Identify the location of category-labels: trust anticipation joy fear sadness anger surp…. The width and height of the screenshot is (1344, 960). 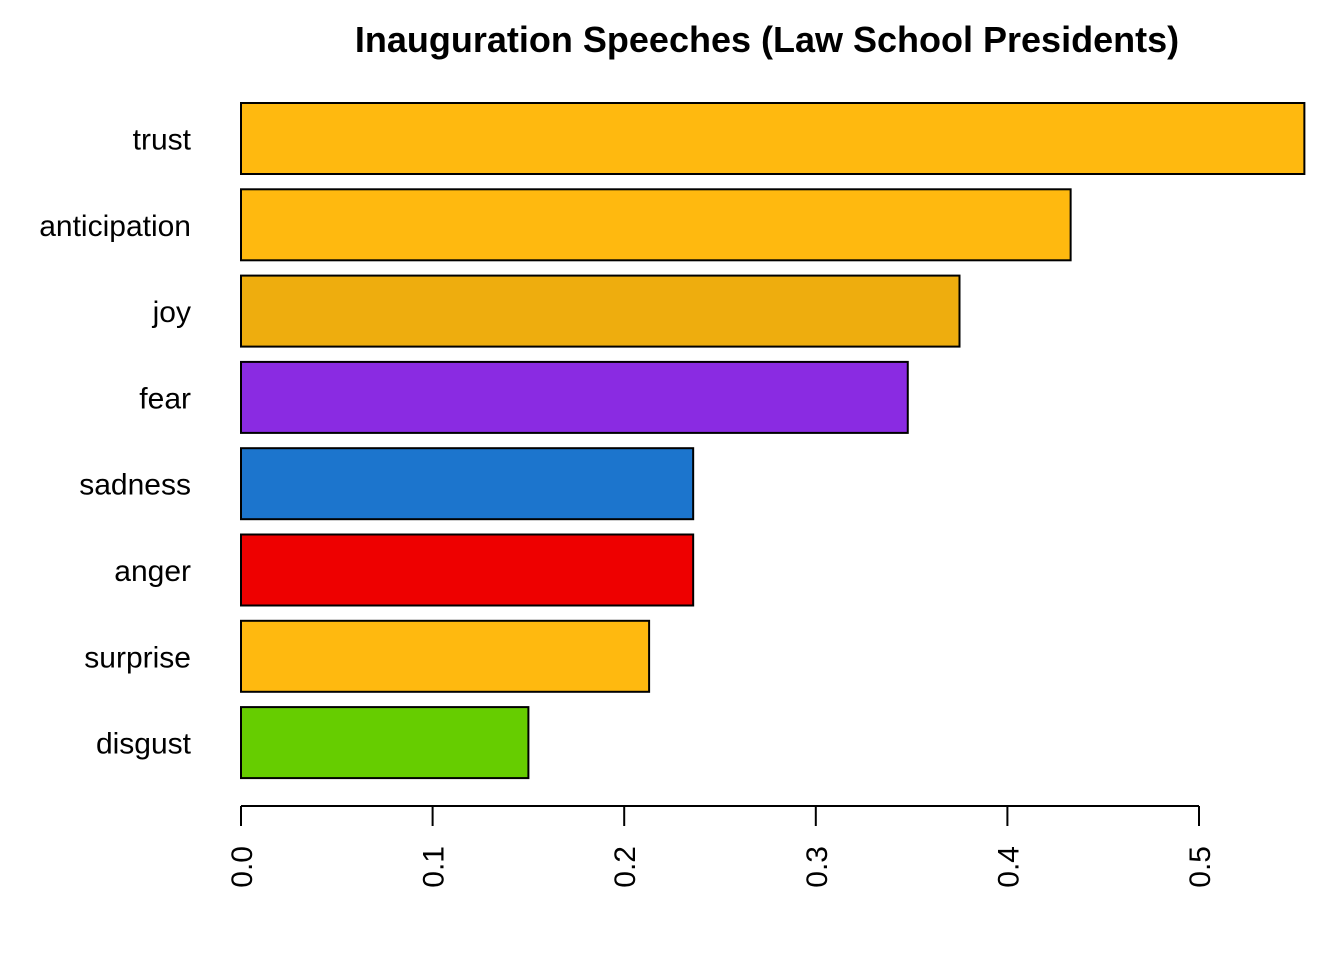
(115, 442).